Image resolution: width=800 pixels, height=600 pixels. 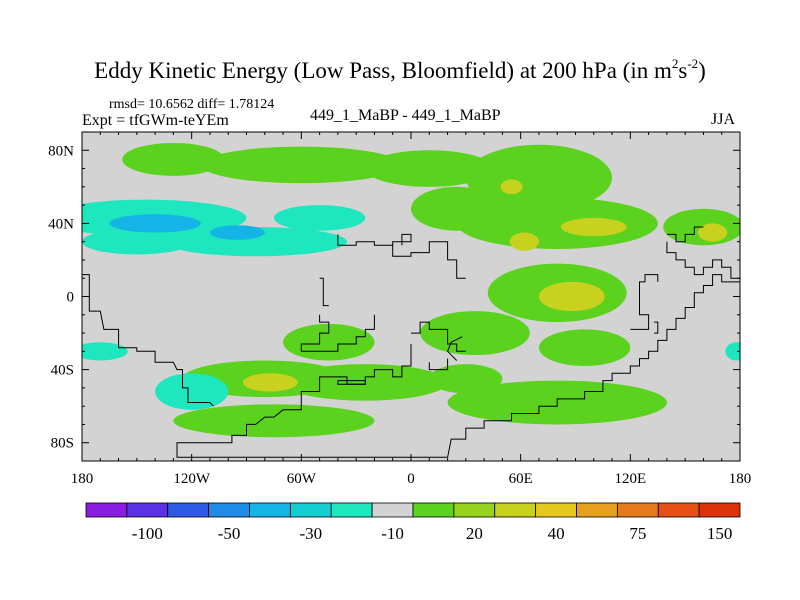 I want to click on colorbar: -100 -50 -30 -10 20 40 75 150, so click(x=413, y=522).